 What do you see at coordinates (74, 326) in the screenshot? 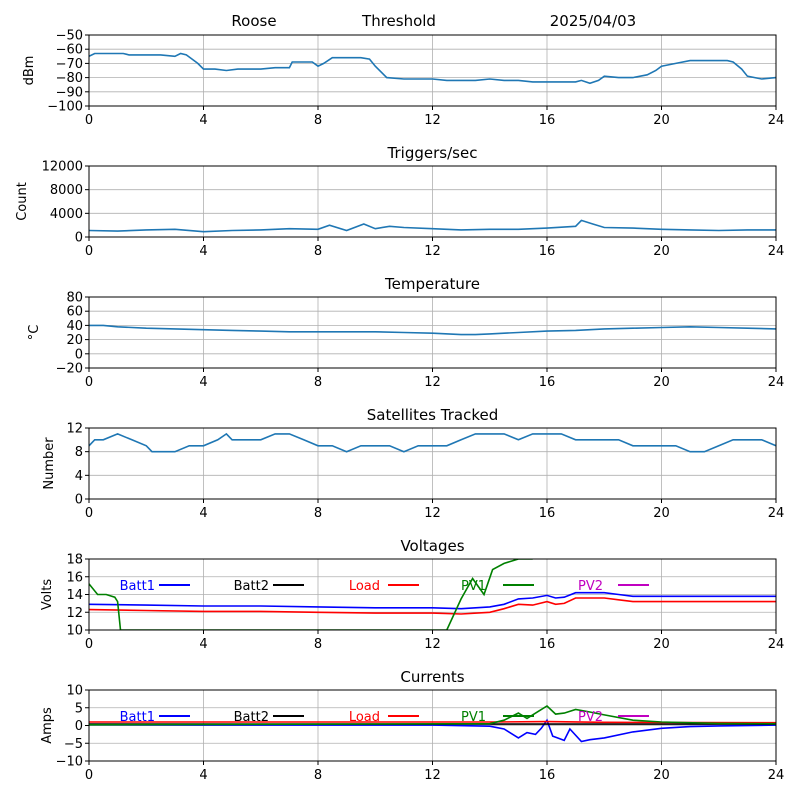
I see `y-tick-label: 40` at bounding box center [74, 326].